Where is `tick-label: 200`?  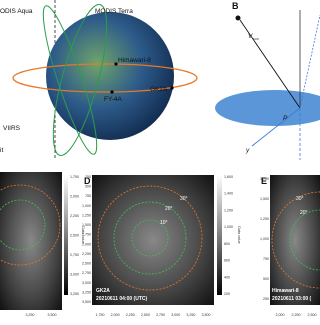 tick-label: 200 is located at coordinates (227, 294).